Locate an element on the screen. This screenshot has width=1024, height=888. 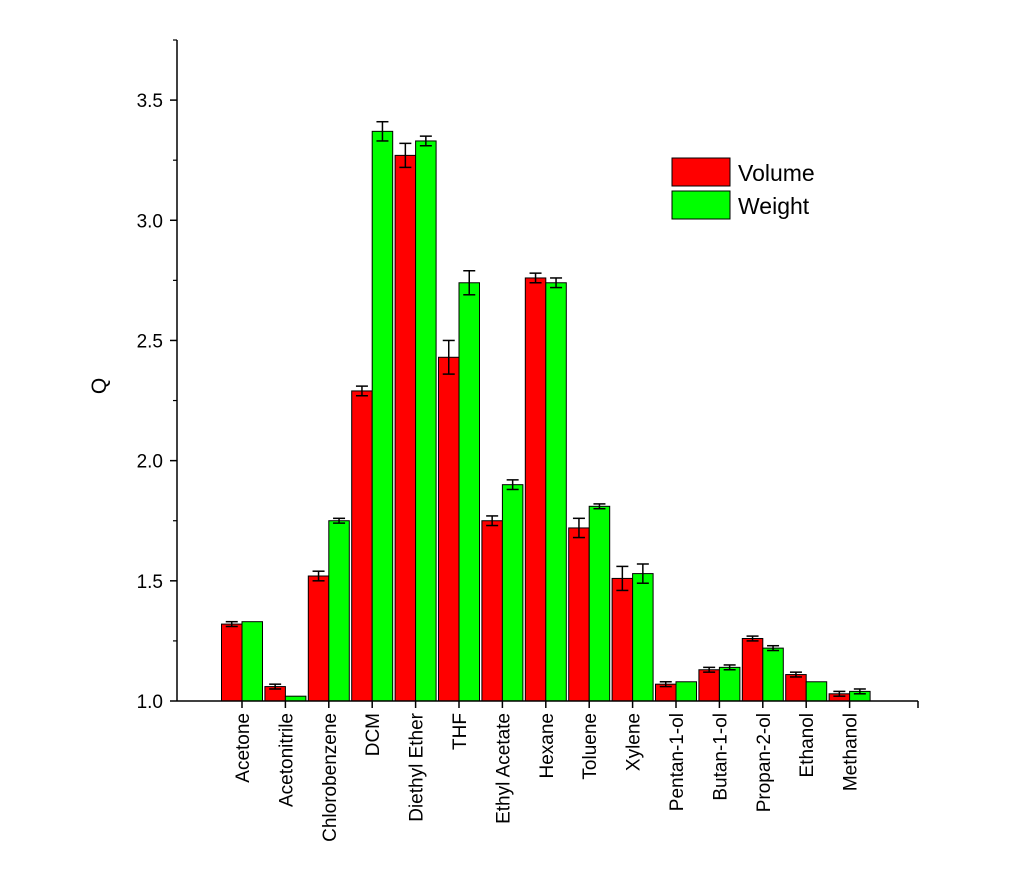
legend-swatch-weight is located at coordinates (701, 205).